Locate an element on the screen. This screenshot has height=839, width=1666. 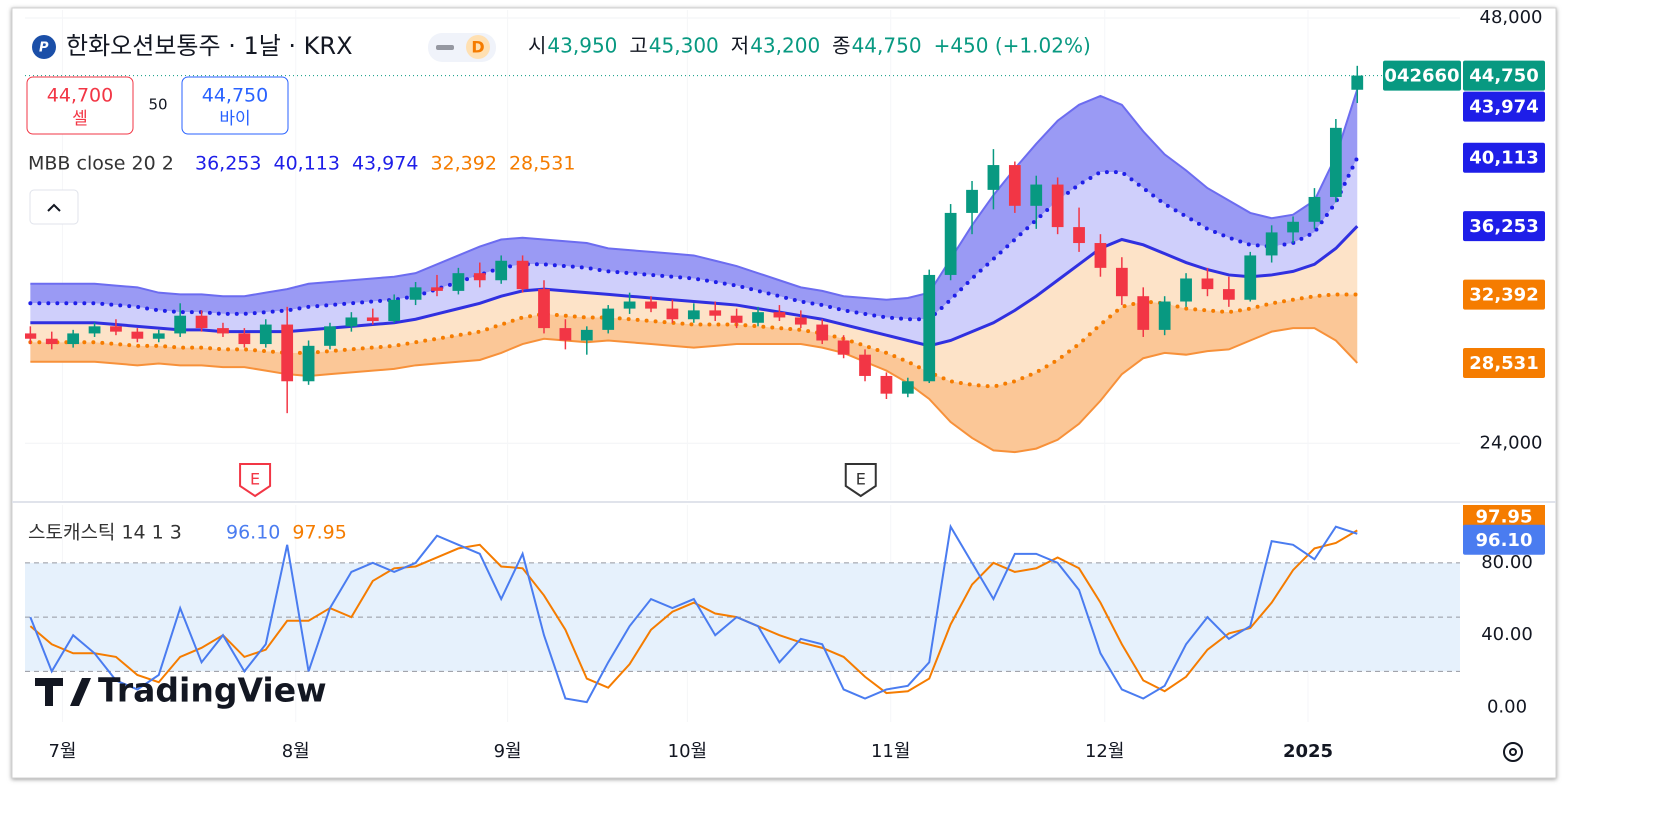
x-tick-label: 12월 is located at coordinates (1104, 751).